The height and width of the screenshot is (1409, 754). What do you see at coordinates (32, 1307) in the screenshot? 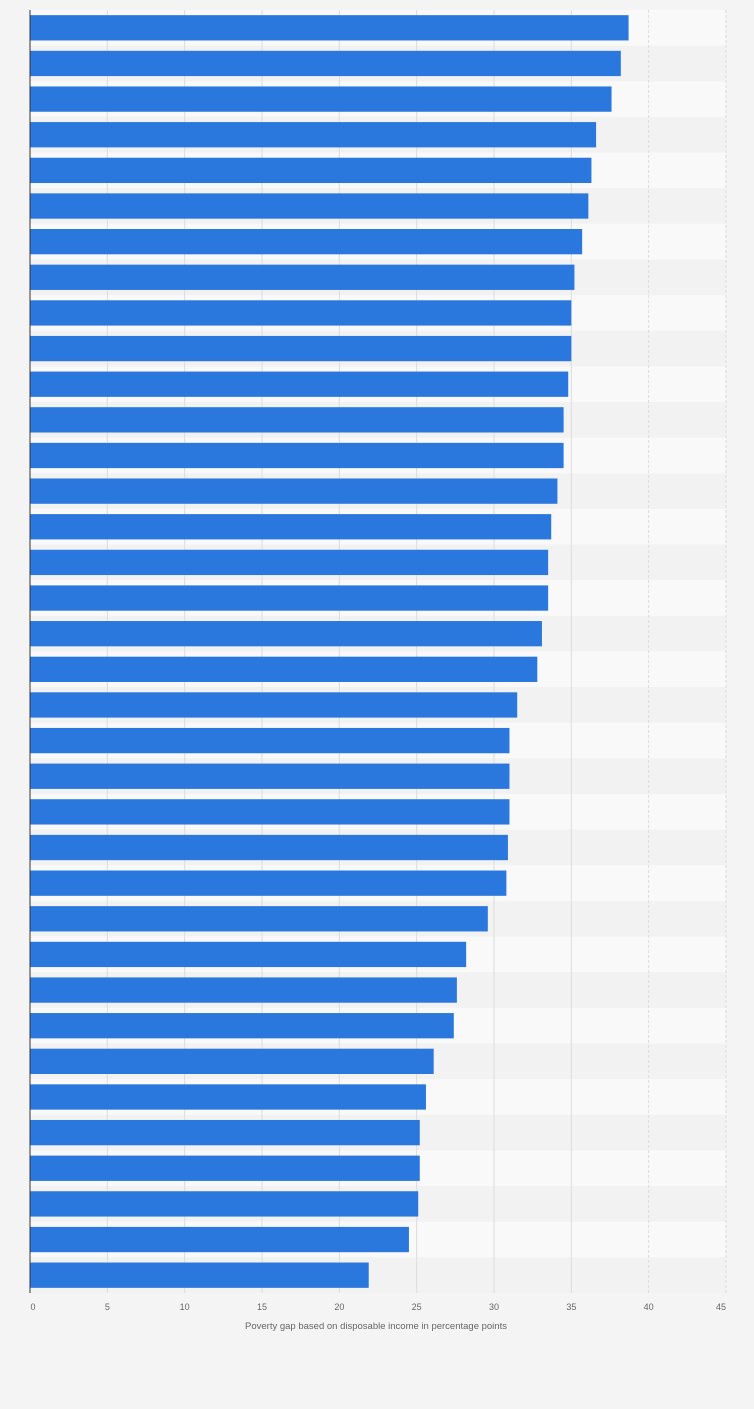
I see `x-tick-label: 0` at bounding box center [32, 1307].